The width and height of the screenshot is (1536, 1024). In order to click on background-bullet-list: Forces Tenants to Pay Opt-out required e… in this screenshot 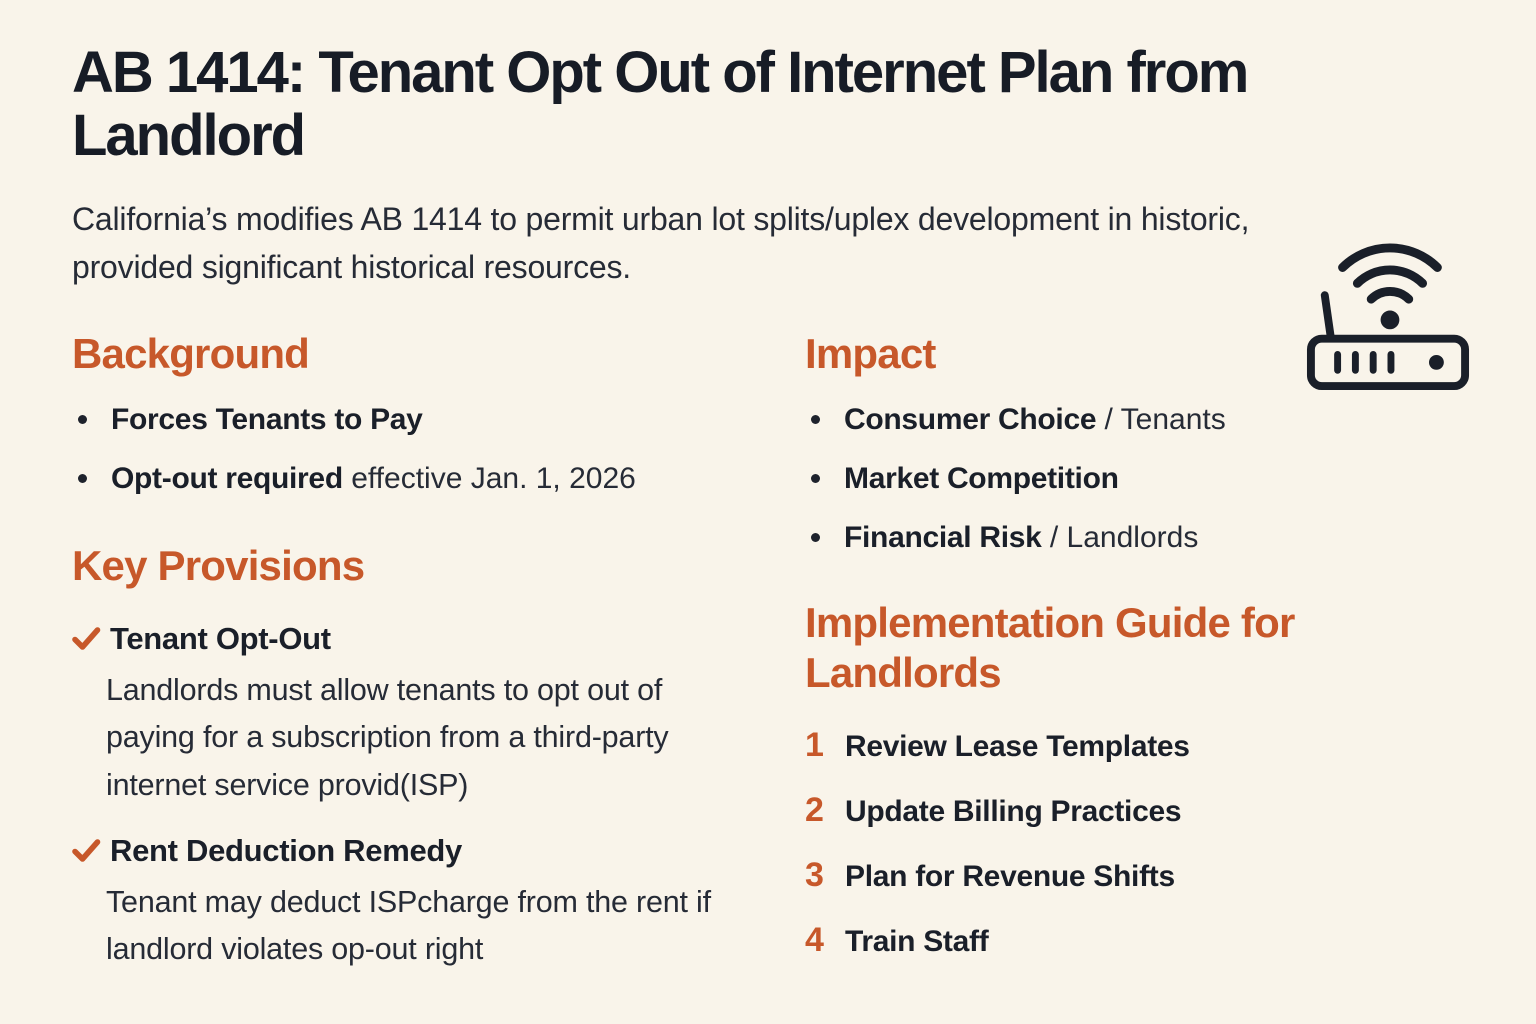, I will do `click(438, 449)`.